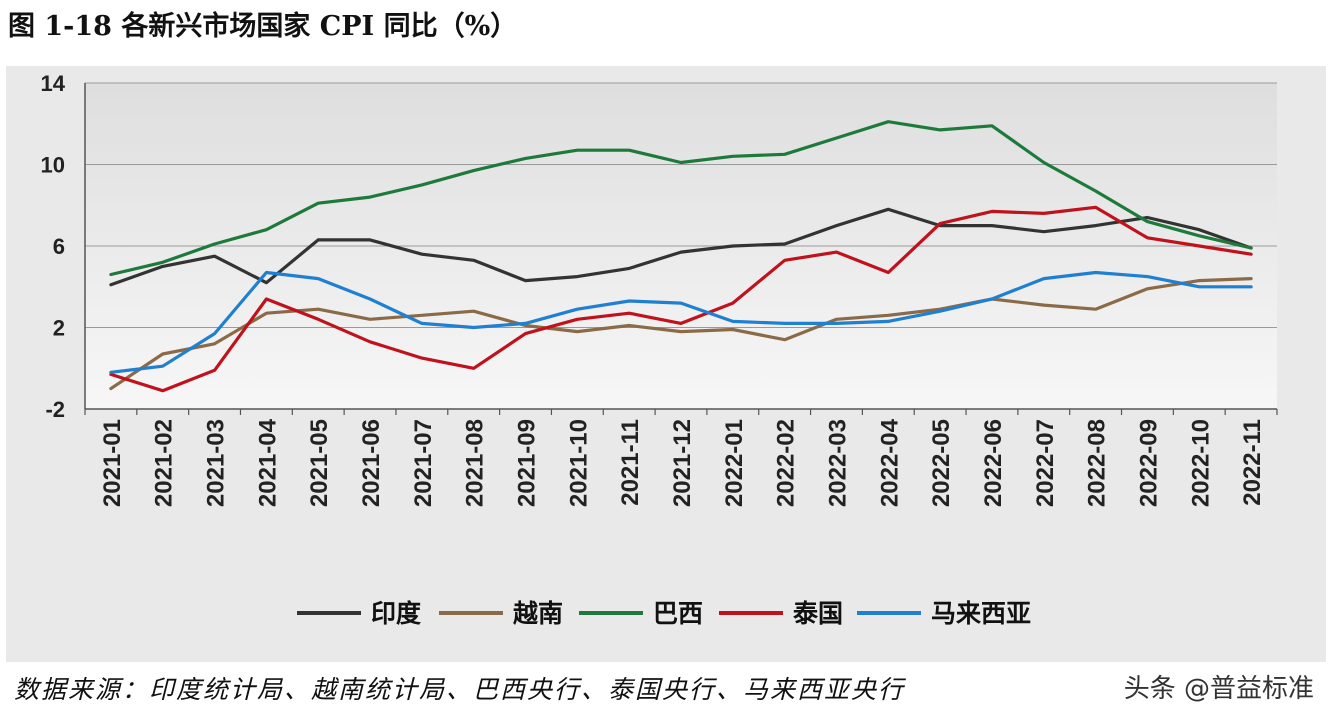 The height and width of the screenshot is (726, 1334). Describe the element at coordinates (734, 463) in the screenshot. I see `x-tick-label: 2022-01` at that location.